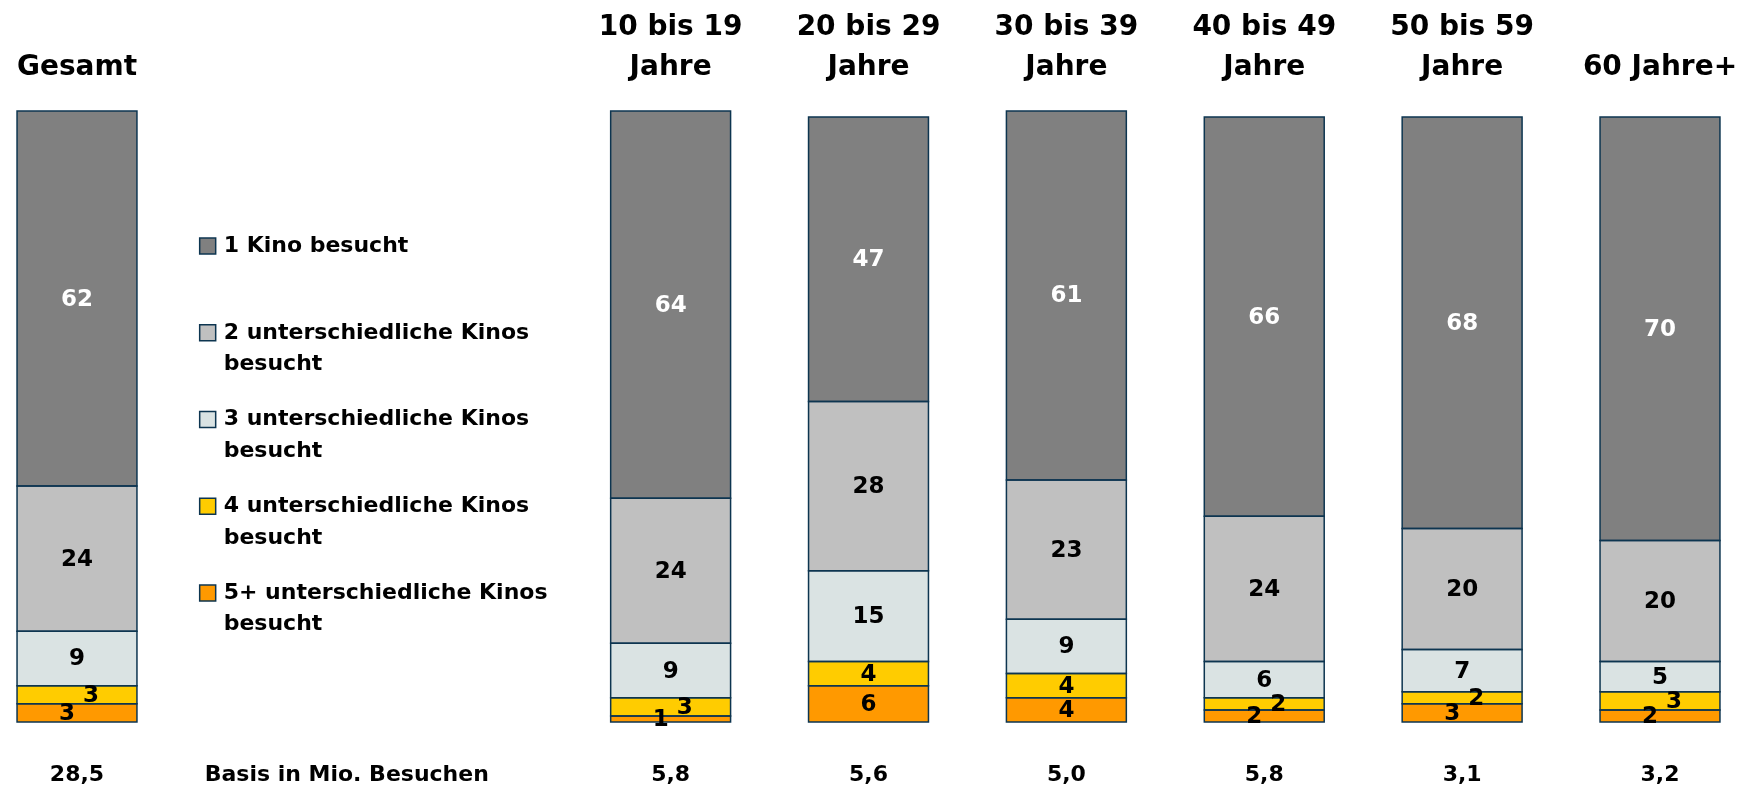 The image size is (1755, 792). I want to click on data-label: 5, so click(1660, 675).